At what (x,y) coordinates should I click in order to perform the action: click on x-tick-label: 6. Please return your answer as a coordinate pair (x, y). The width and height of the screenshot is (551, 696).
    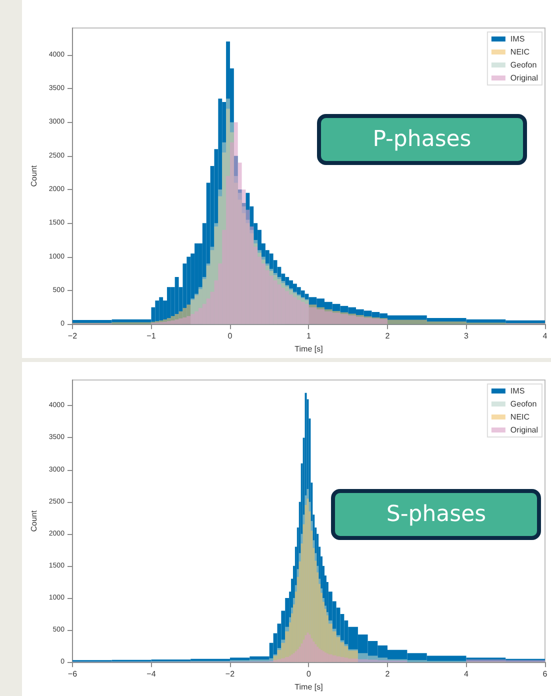
    Looking at the image, I should click on (545, 674).